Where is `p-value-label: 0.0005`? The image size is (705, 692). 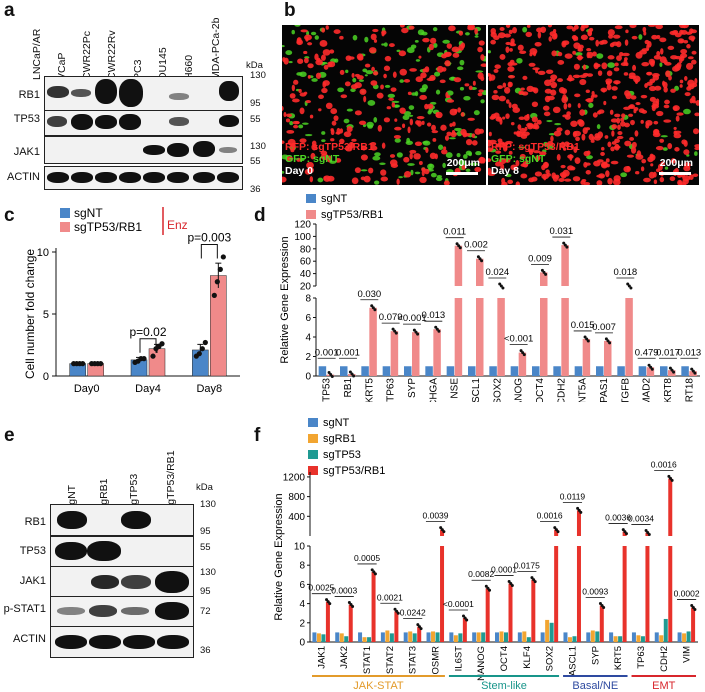 p-value-label: 0.0005 is located at coordinates (367, 558).